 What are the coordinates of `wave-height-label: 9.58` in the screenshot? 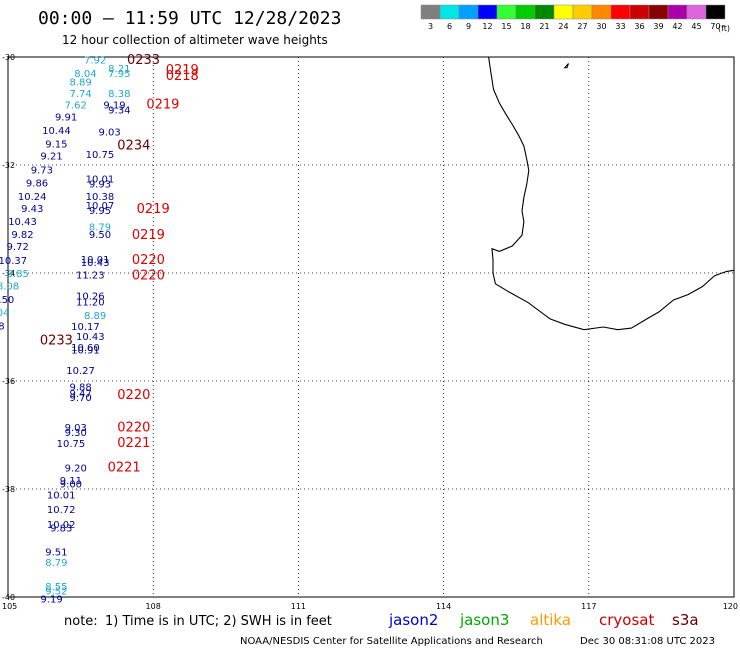 It's located at (2, 326).